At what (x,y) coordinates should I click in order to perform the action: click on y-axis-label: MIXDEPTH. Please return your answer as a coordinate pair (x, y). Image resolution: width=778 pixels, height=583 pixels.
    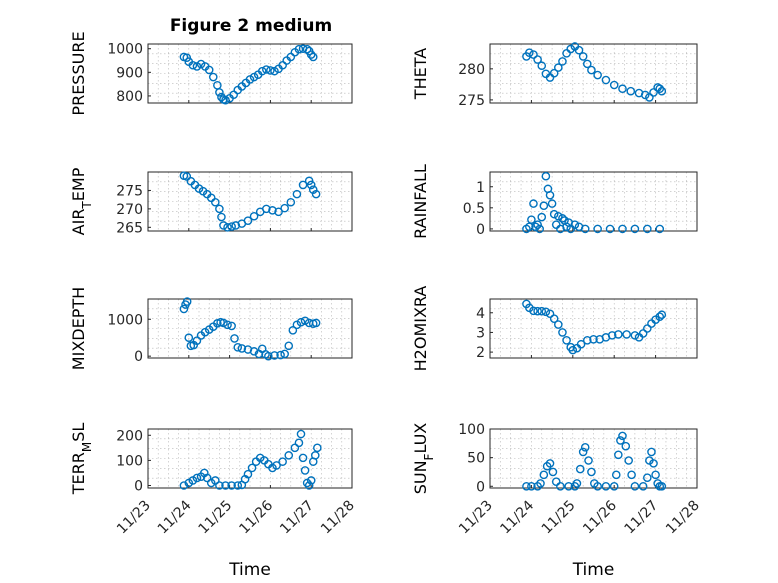
    Looking at the image, I should click on (78, 328).